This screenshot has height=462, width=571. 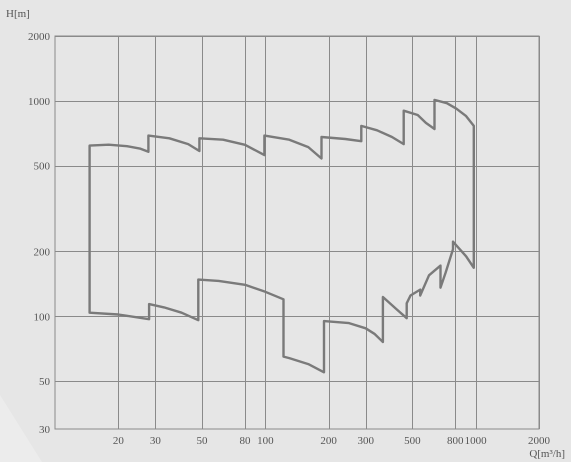 I want to click on x-tick-label: 1000, so click(x=476, y=441).